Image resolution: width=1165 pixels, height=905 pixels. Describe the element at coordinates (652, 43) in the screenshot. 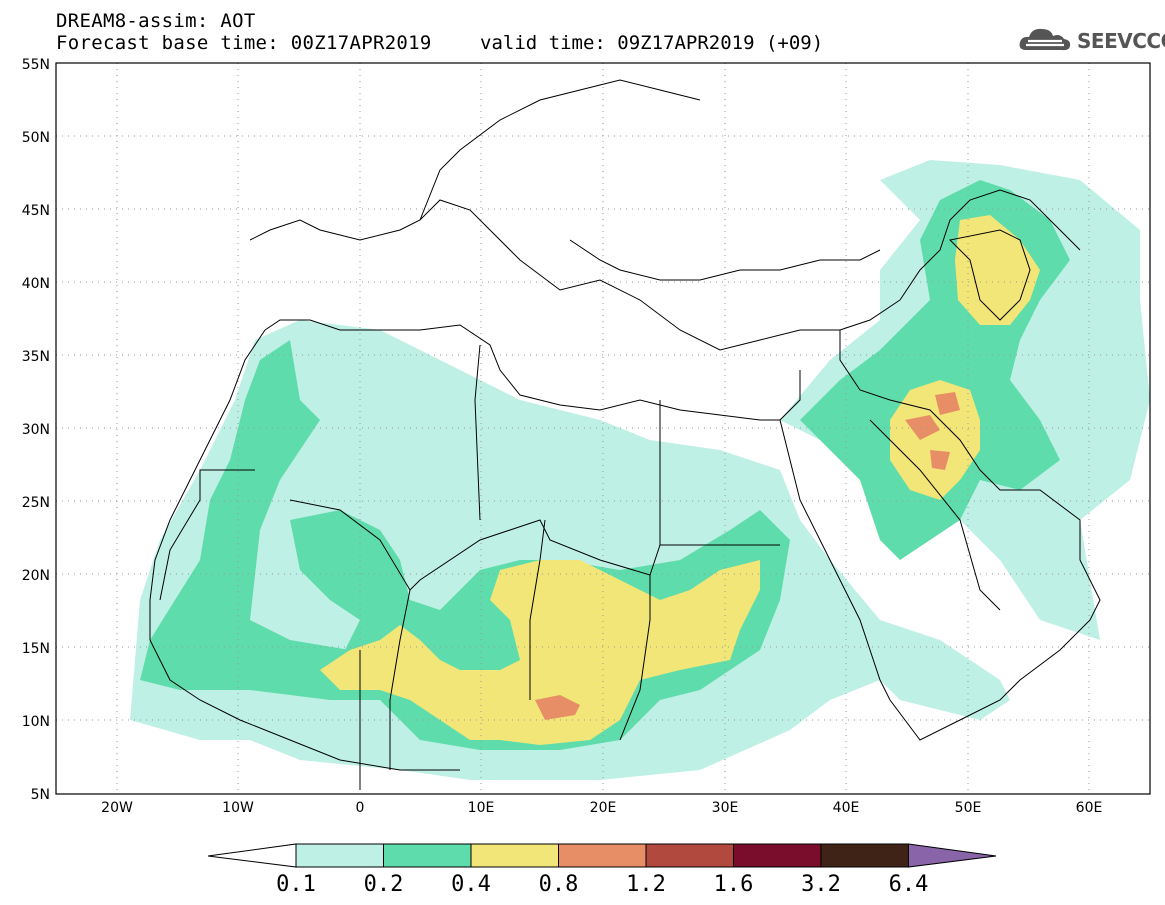

I see `valid-time: valid time: 09Z17APR2019 (+09)` at that location.